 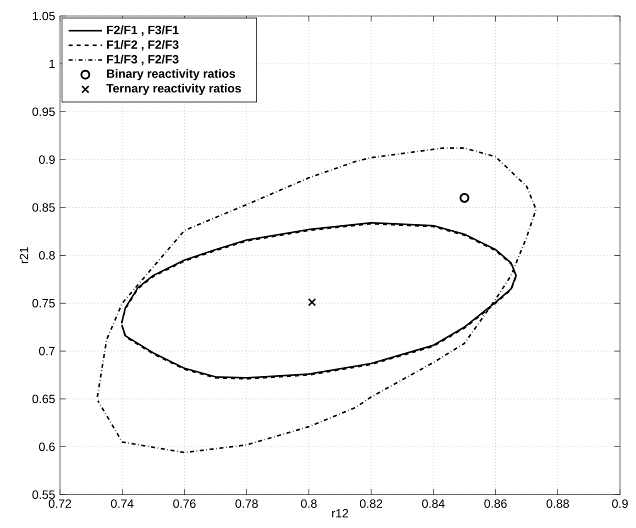 What do you see at coordinates (309, 503) in the screenshot?
I see `x-tick-label: 0.8` at bounding box center [309, 503].